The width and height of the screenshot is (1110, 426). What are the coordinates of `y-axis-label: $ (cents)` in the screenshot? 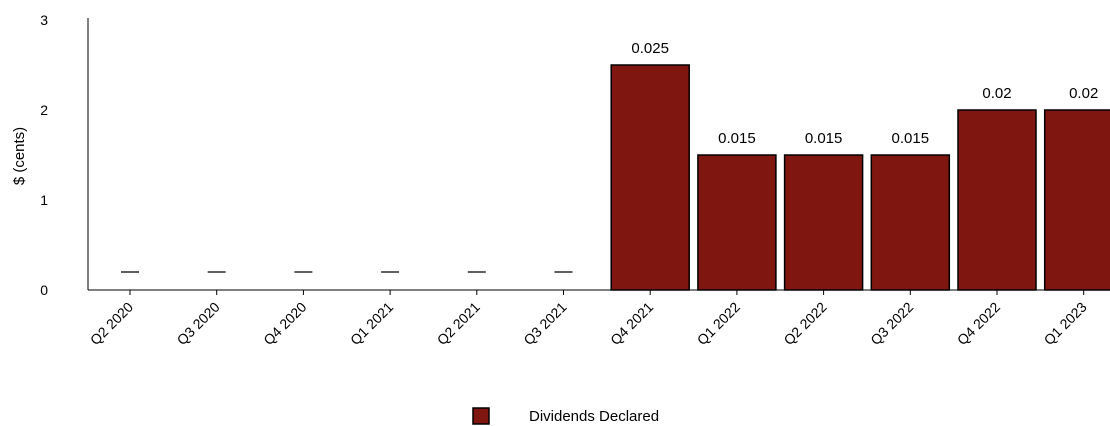 It's located at (19, 156).